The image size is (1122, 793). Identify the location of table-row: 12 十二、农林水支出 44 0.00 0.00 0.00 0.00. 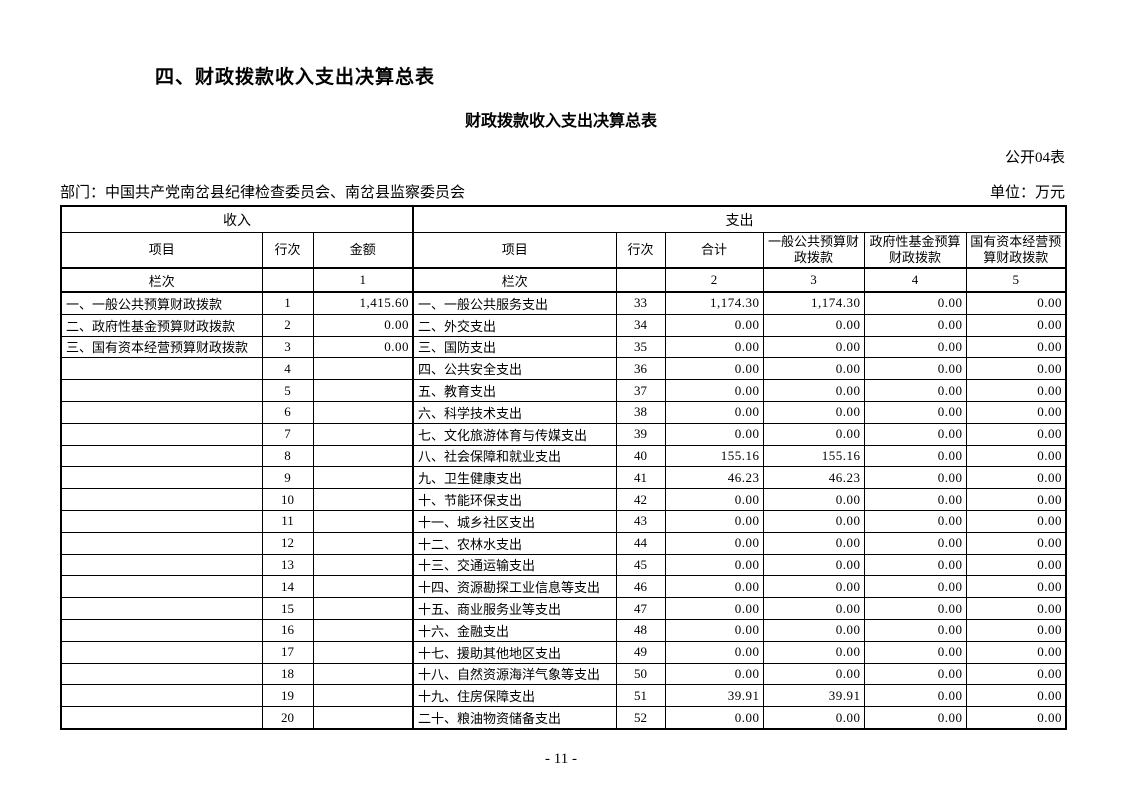
(563, 543).